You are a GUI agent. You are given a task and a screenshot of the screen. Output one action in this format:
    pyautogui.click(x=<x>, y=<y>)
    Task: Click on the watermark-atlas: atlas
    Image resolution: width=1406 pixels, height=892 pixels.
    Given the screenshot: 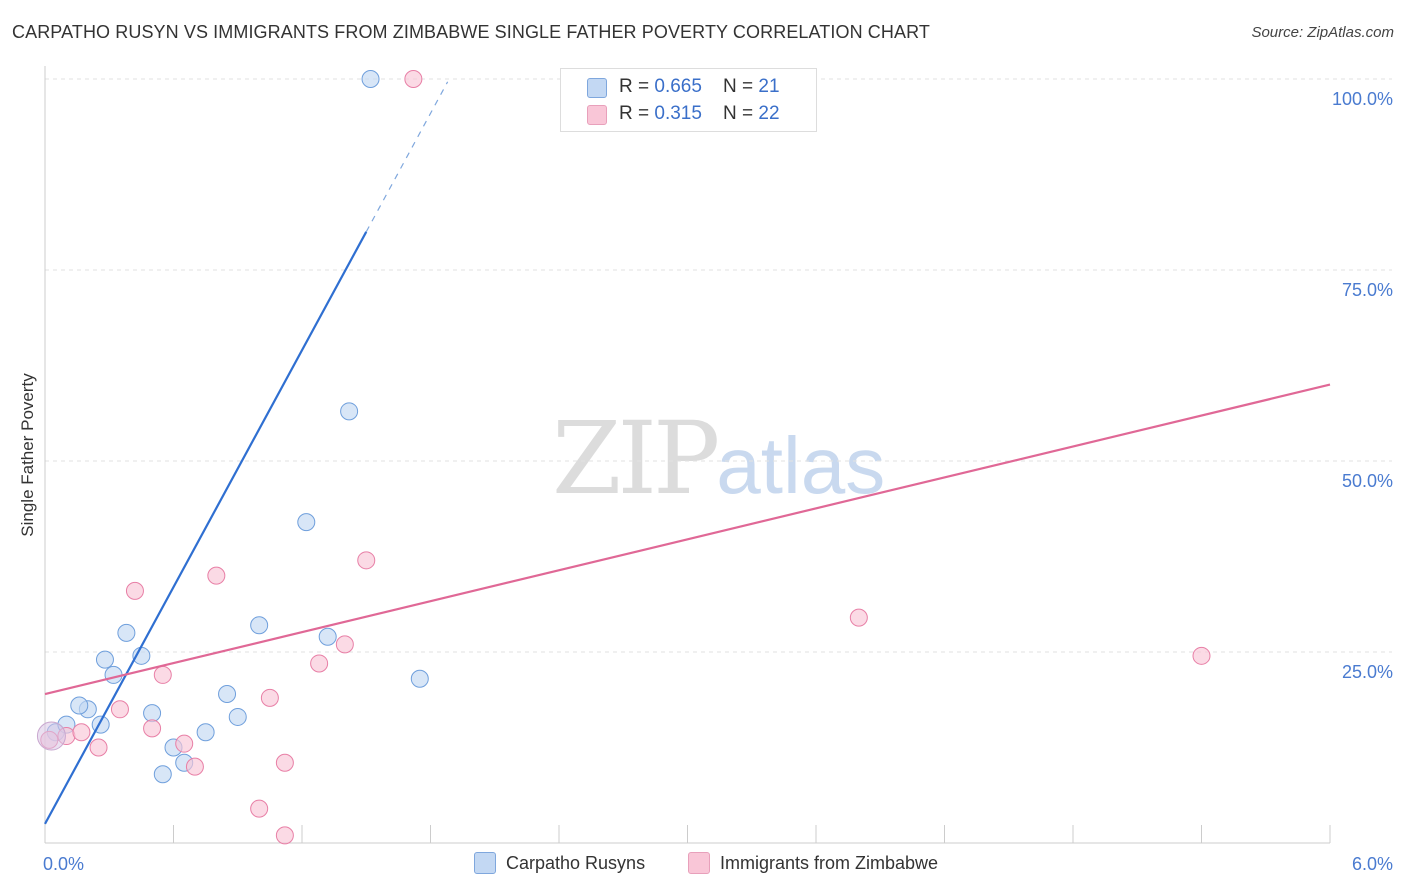 What is the action you would take?
    pyautogui.click(x=801, y=465)
    